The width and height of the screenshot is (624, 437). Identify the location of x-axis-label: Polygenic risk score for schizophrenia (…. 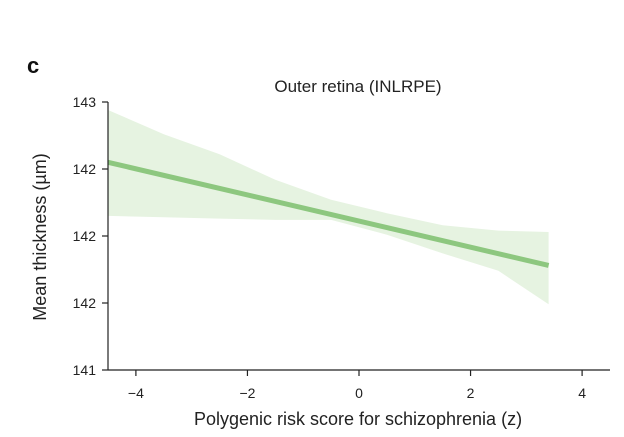
(358, 419).